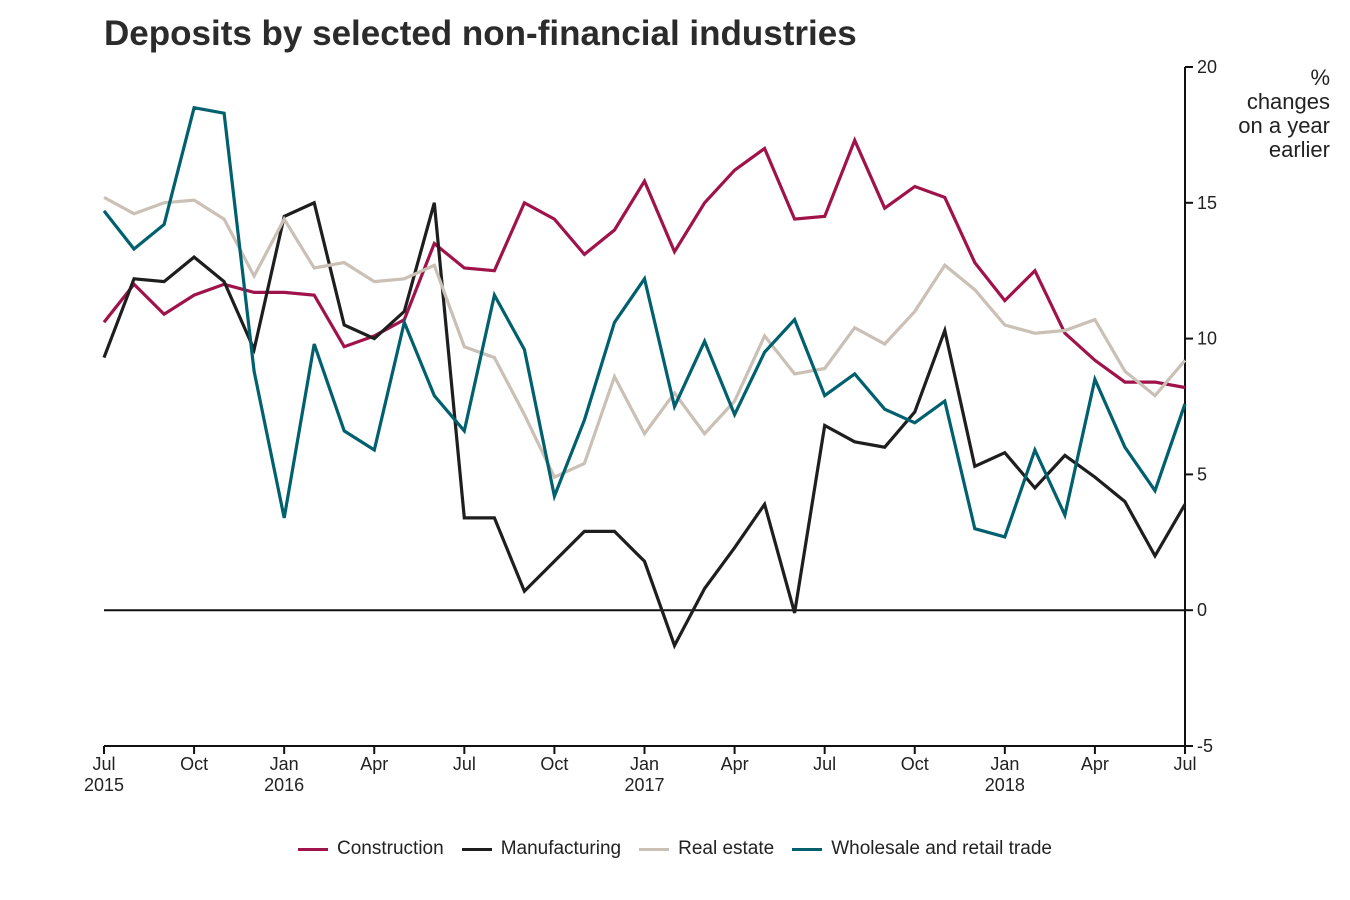 The height and width of the screenshot is (900, 1350). I want to click on legend-item-manufacturing: Manufacturing, so click(541, 849).